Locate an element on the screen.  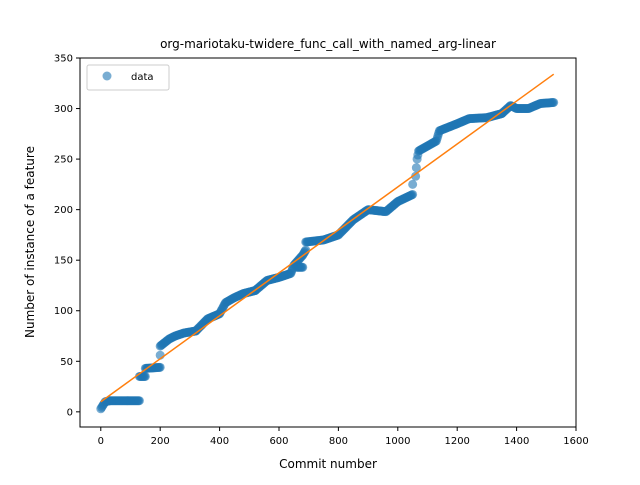
legend-label-data: data is located at coordinates (142, 77).